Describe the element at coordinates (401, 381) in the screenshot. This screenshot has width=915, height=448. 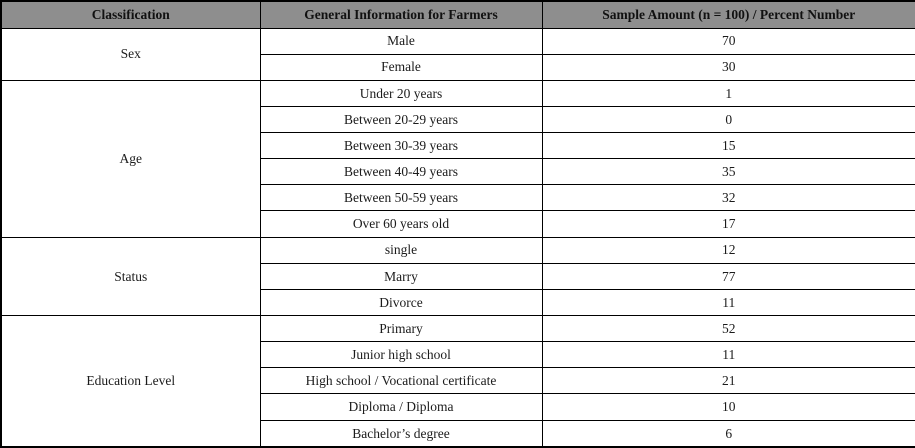
I see `category-label-cell: High school / Vocational certificate` at that location.